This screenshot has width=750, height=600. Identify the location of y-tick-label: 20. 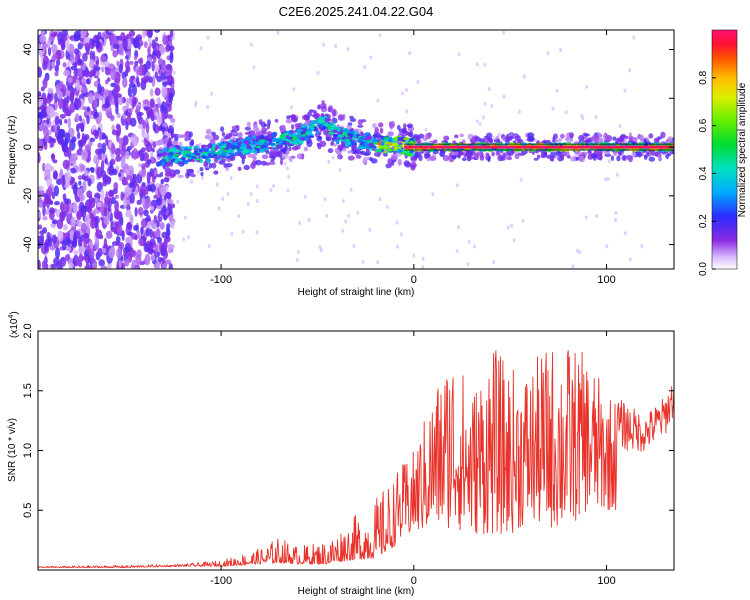
(28, 98).